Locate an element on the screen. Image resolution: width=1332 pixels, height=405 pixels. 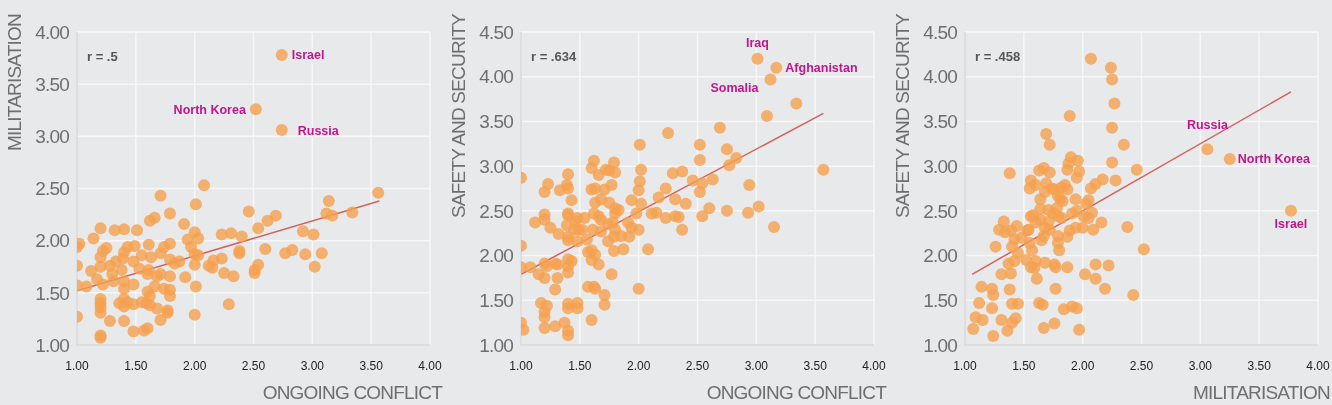
annotation: Somalia is located at coordinates (735, 87).